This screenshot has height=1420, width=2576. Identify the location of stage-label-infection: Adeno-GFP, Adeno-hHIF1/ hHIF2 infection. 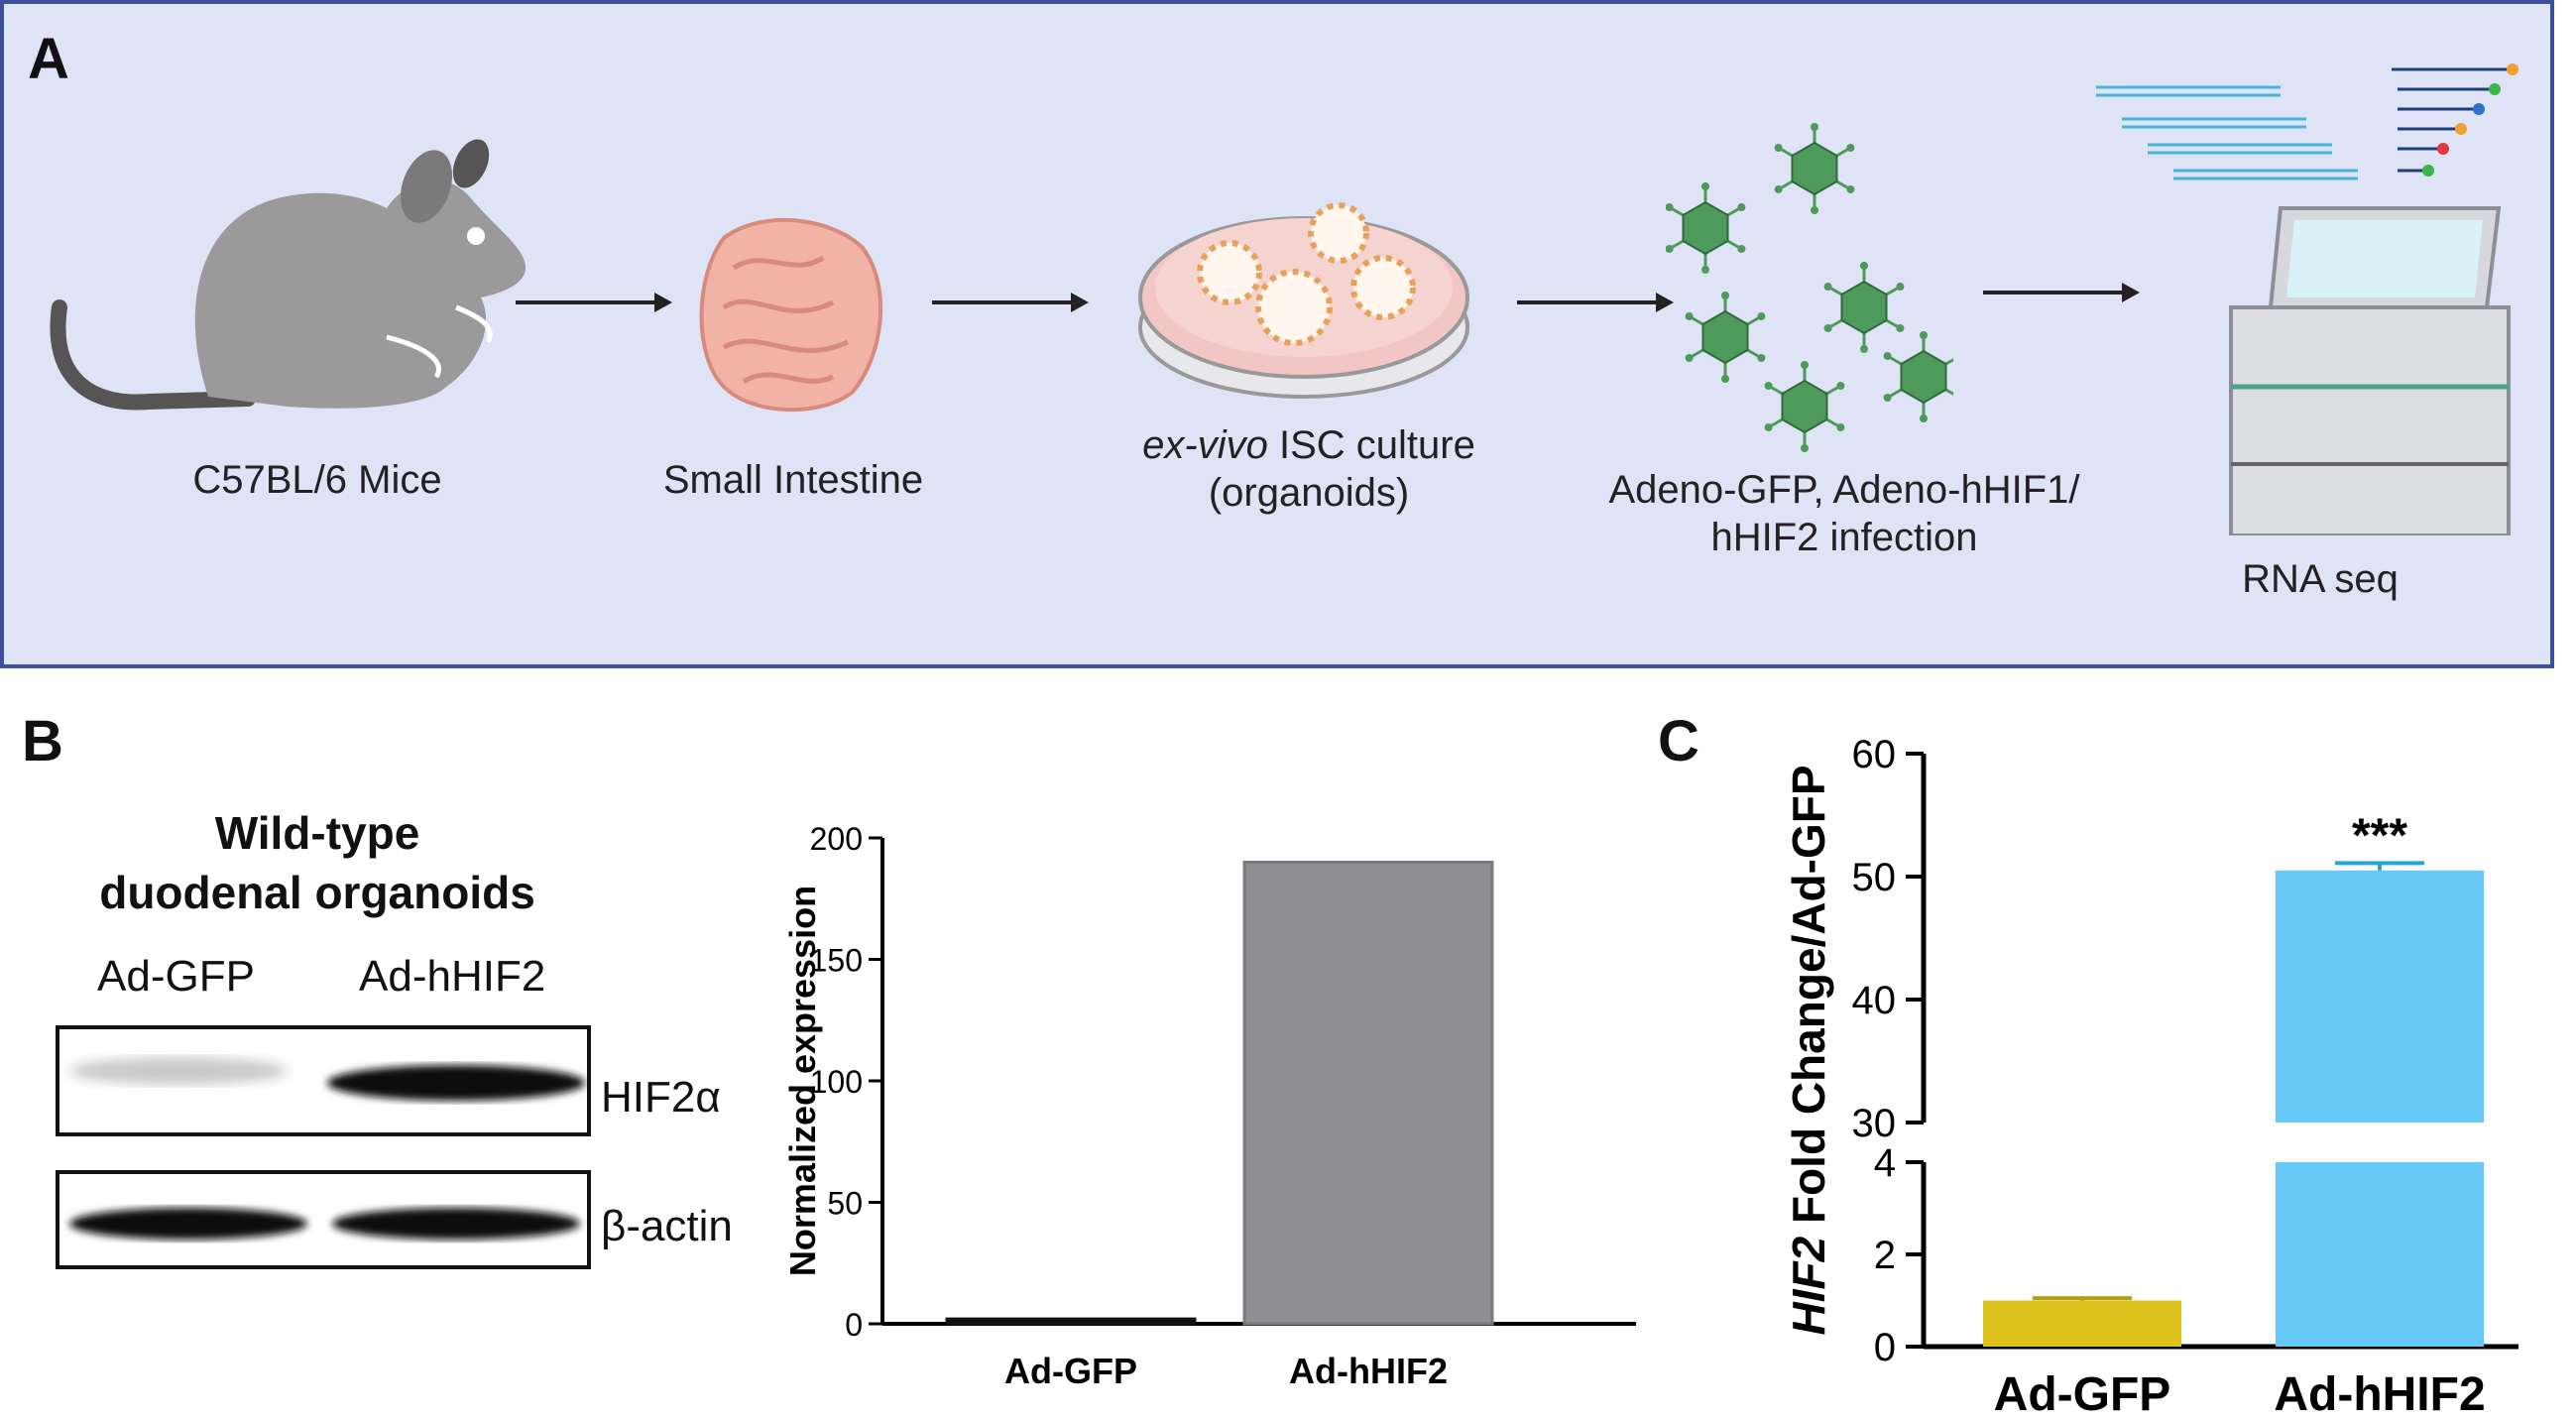
(1844, 513).